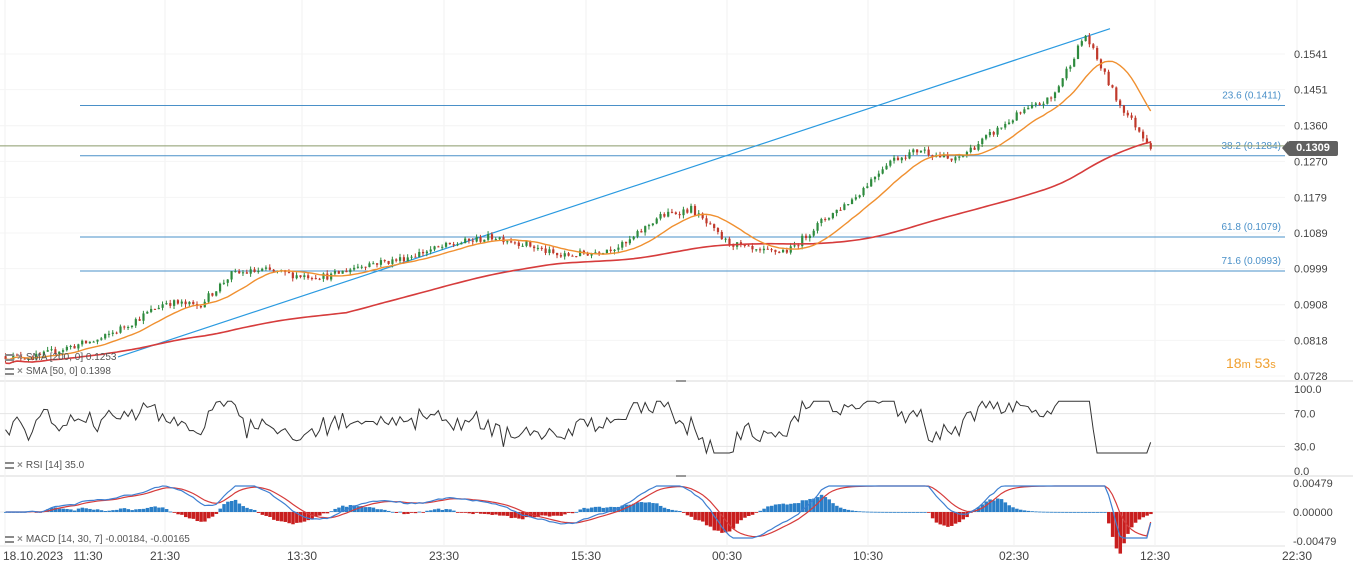 This screenshot has width=1353, height=578. What do you see at coordinates (58, 371) in the screenshot?
I see `sma50-legend: × SMA [50, 0] 0.1398` at bounding box center [58, 371].